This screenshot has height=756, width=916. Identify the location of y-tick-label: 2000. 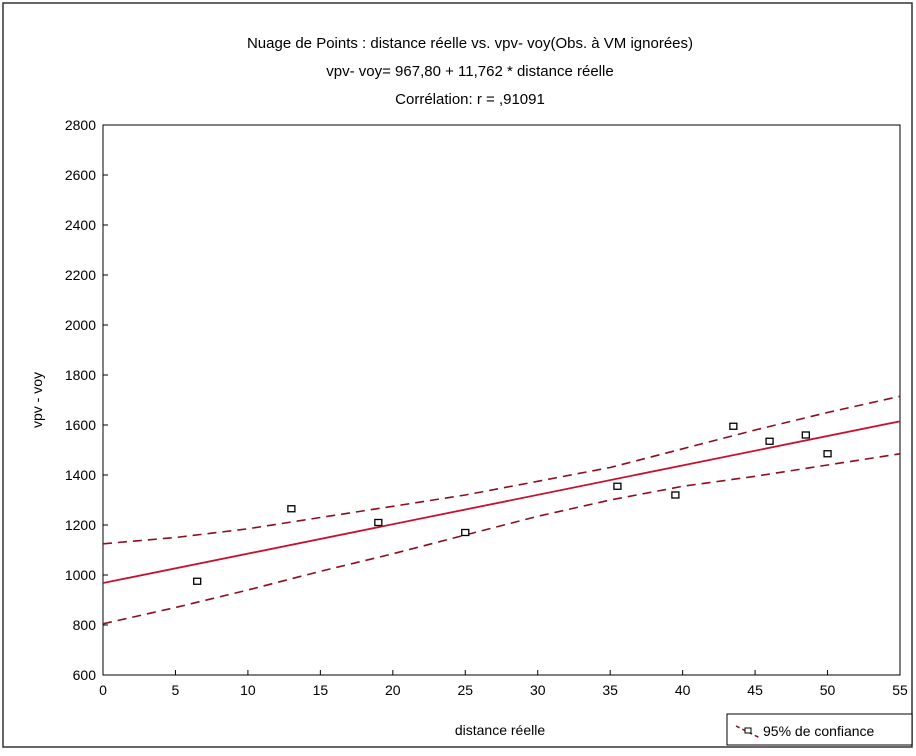
(80, 325).